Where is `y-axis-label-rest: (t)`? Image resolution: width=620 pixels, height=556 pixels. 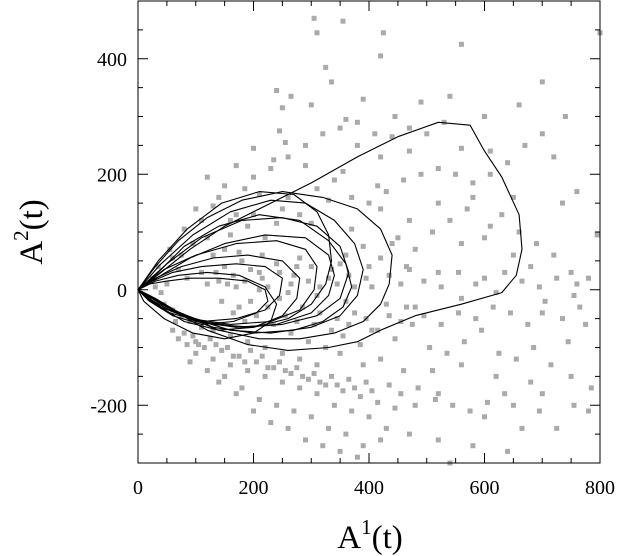
y-axis-label-rest: (t) is located at coordinates (32, 214).